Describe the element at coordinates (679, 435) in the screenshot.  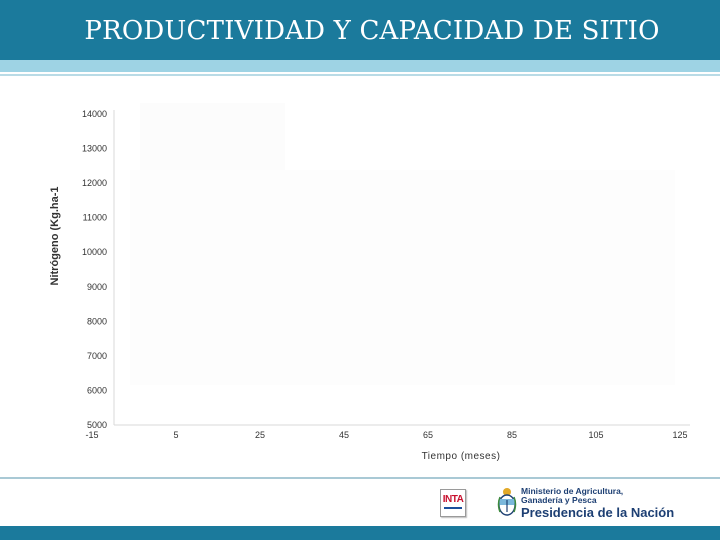
I see `x-tick-label: 125` at that location.